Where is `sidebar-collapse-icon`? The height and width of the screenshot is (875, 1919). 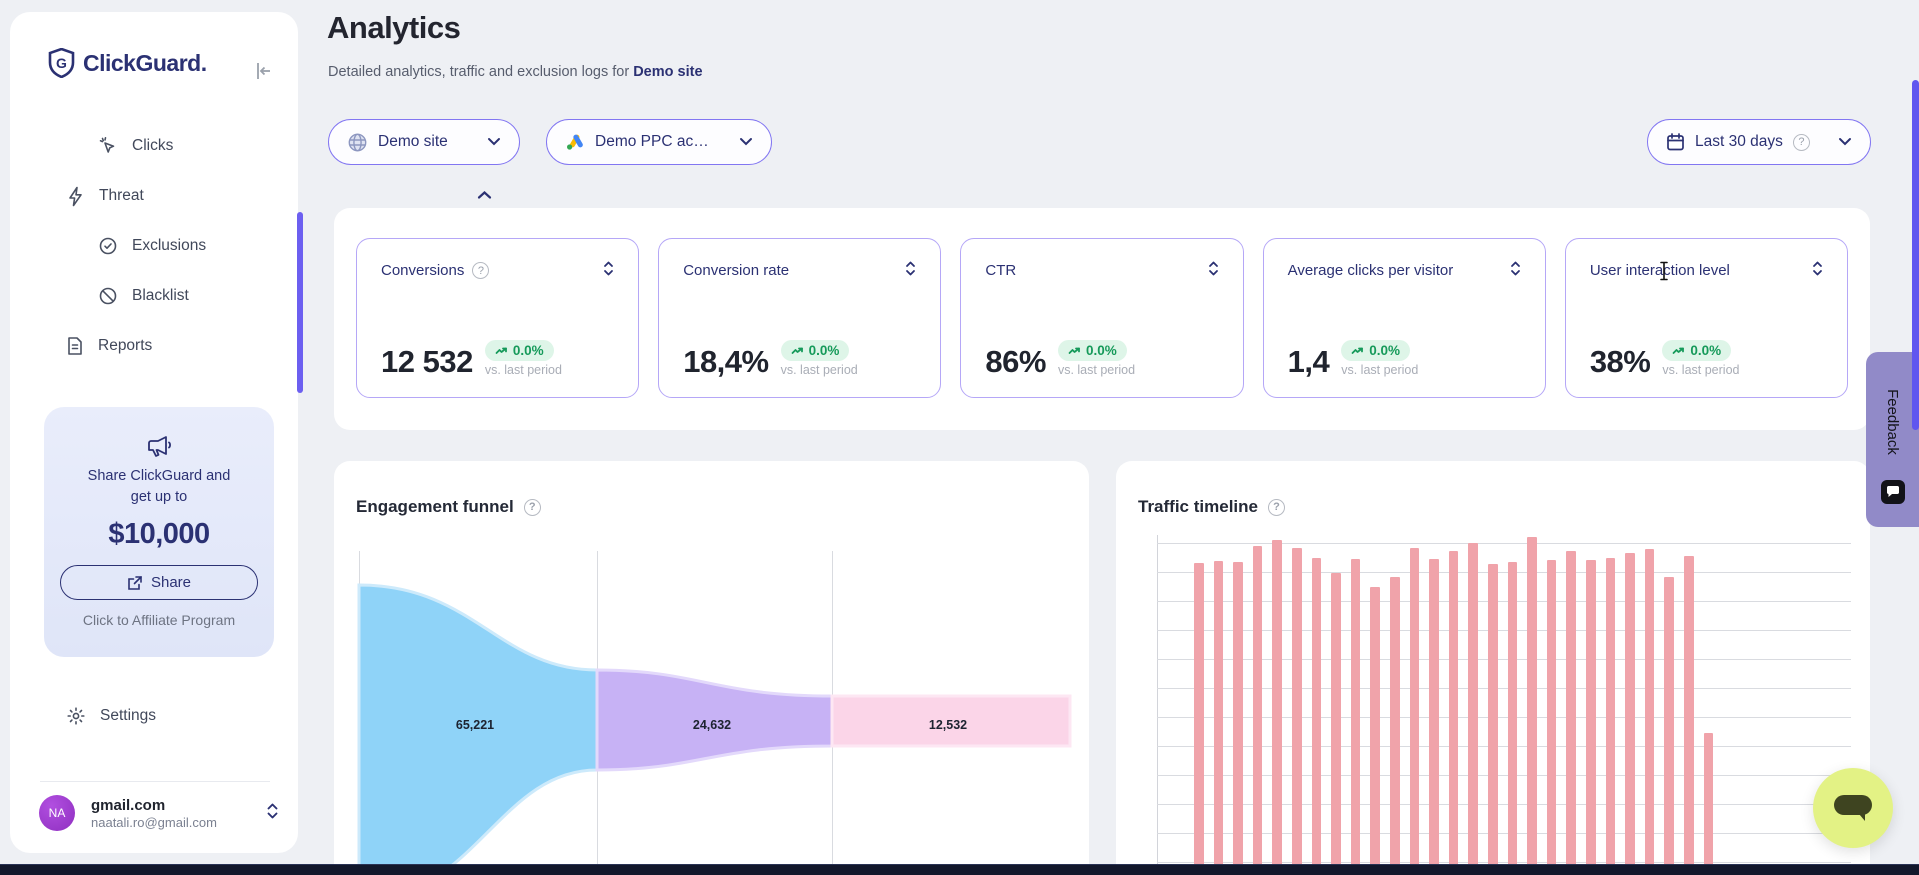 sidebar-collapse-icon is located at coordinates (263, 73).